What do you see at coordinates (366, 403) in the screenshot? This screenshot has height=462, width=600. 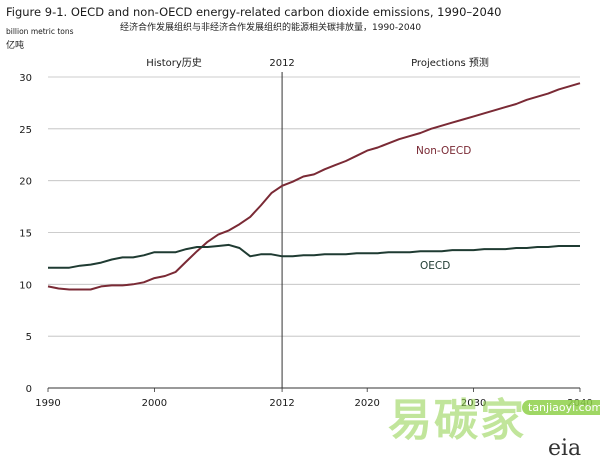 I see `x-tick-label: 2020` at bounding box center [366, 403].